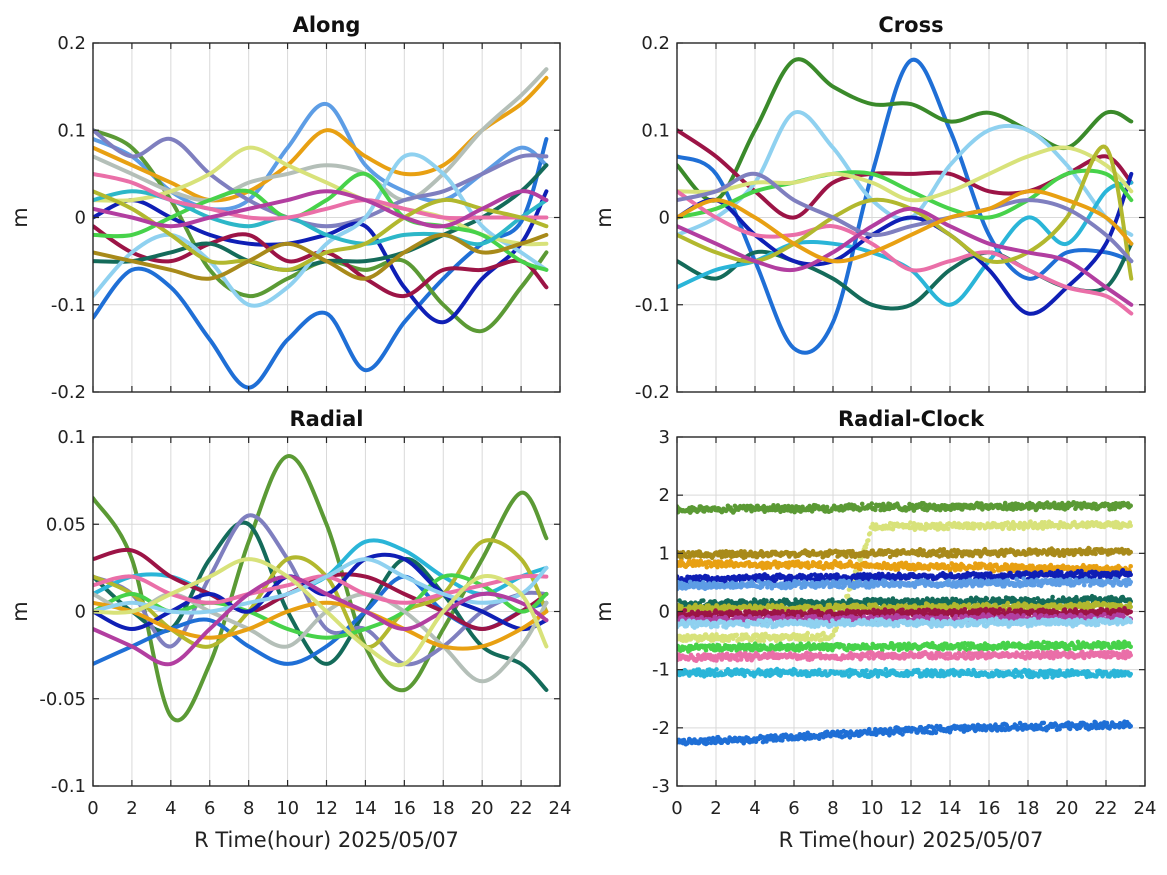 This screenshot has height=875, width=1167. I want to click on x-tick-label: 8, so click(248, 808).